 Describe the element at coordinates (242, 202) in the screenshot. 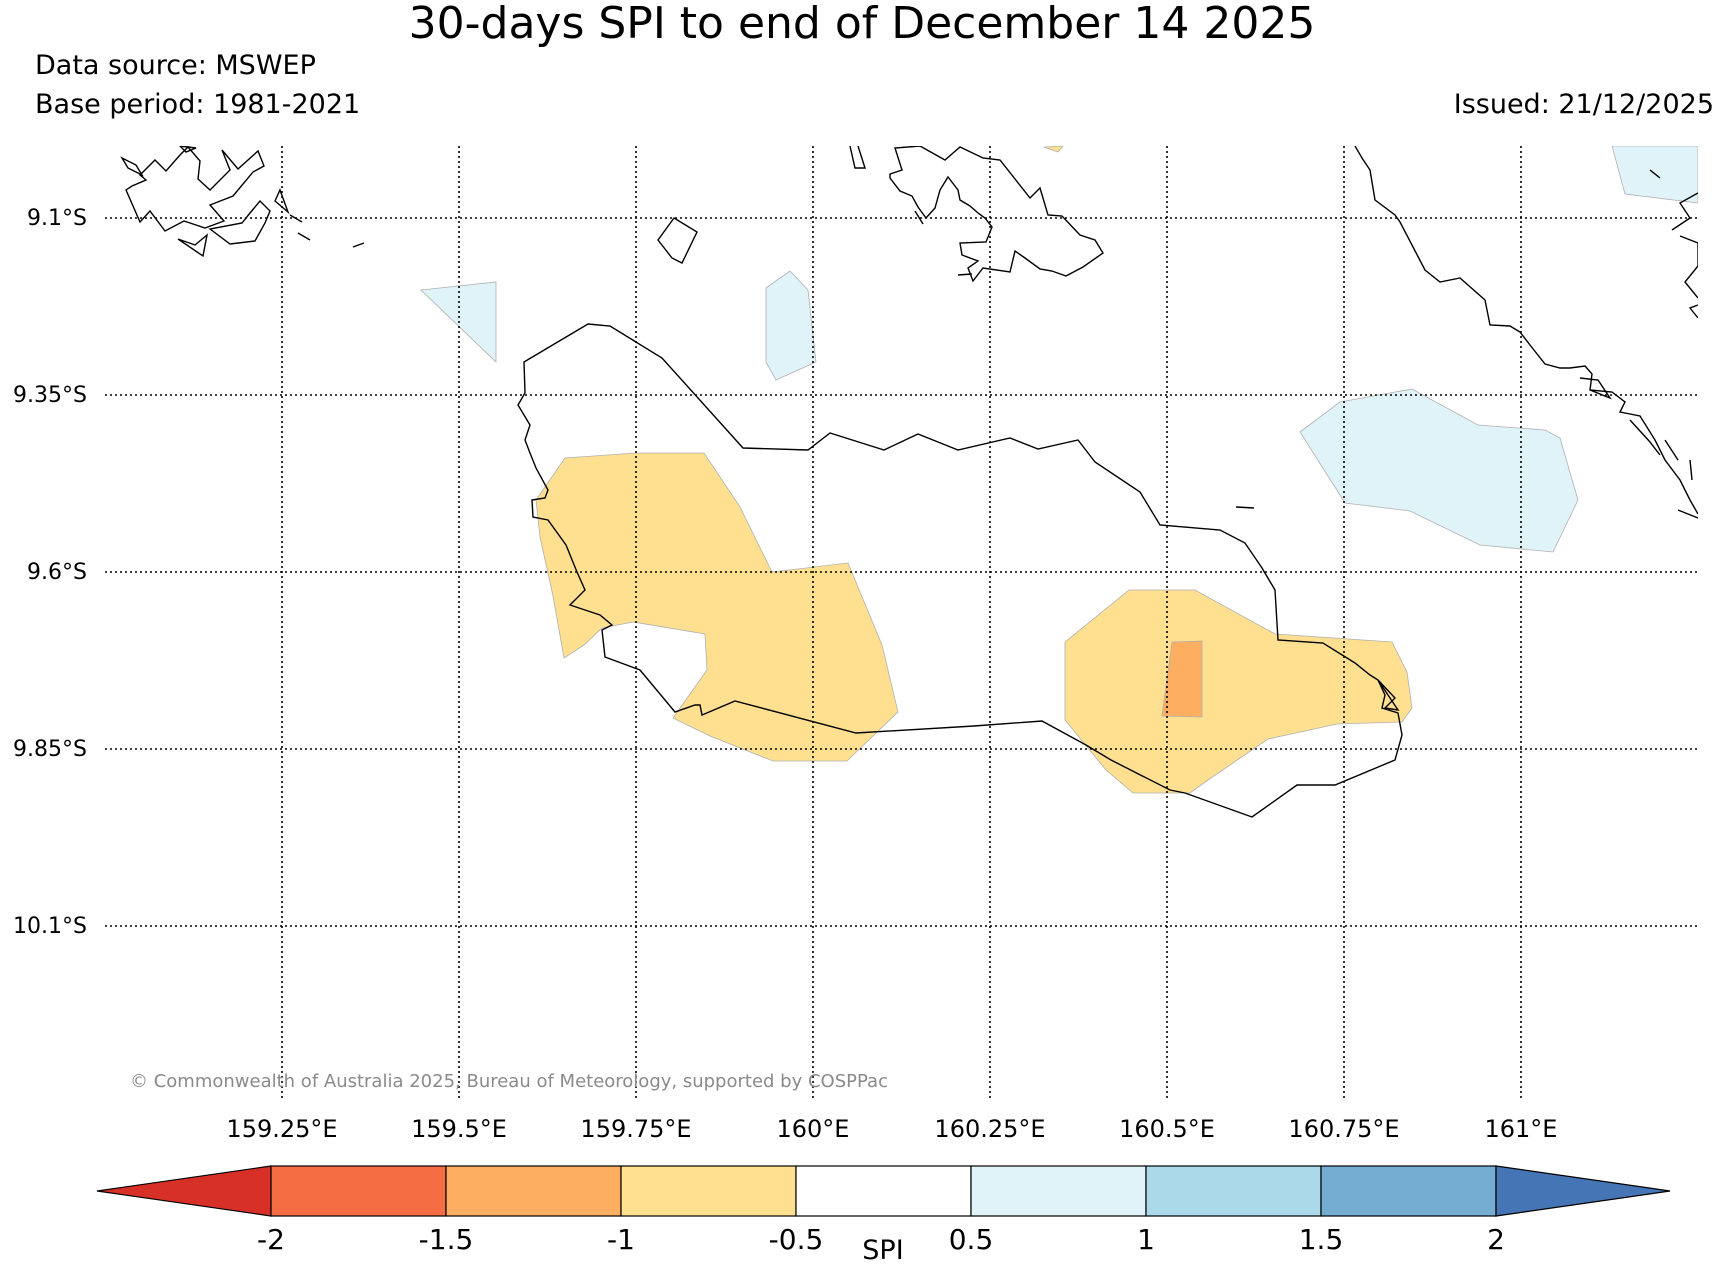

I see `coastline-northwest-islands` at that location.